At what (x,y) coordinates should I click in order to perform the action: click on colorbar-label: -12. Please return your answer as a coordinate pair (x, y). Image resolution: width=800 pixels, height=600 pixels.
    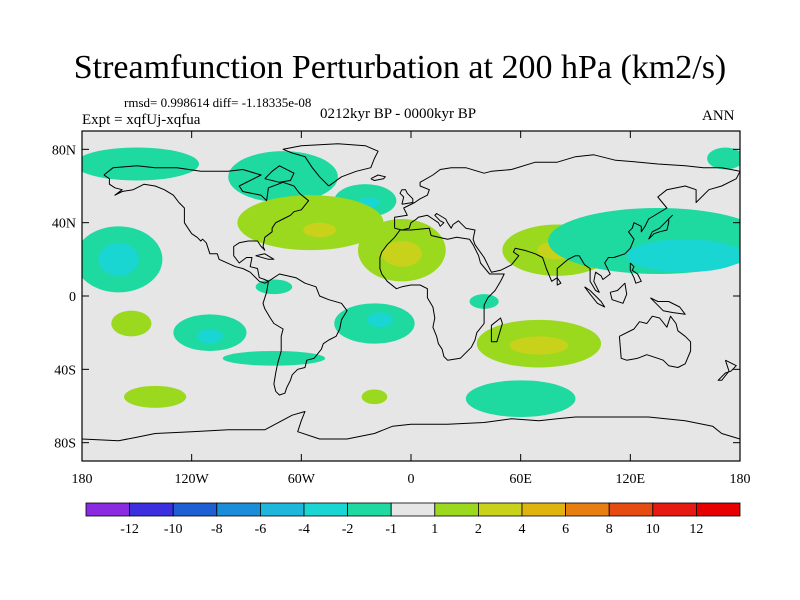
    Looking at the image, I should click on (129, 529).